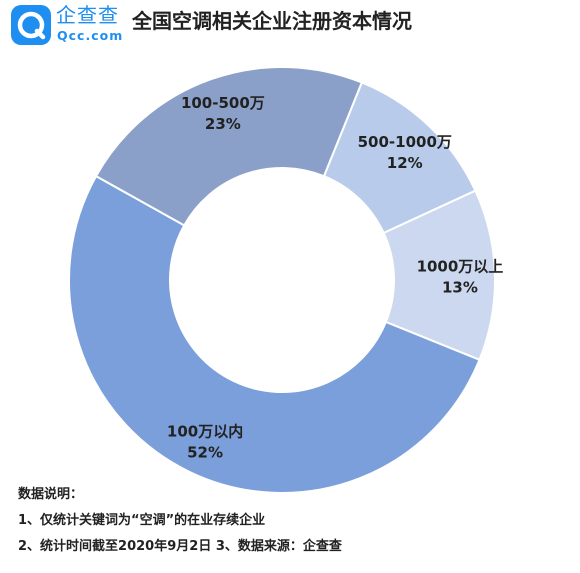  I want to click on brand-name: 企查查, so click(87, 15).